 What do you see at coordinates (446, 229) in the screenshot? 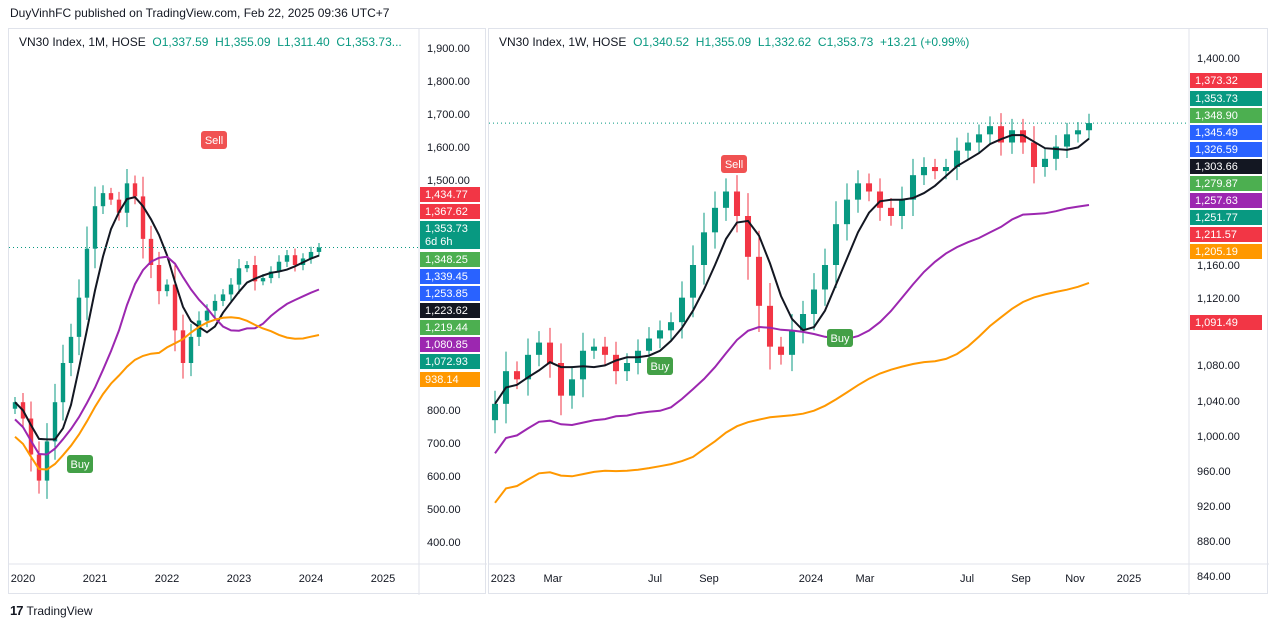
I see `price-label-text: 1,353.73` at bounding box center [446, 229].